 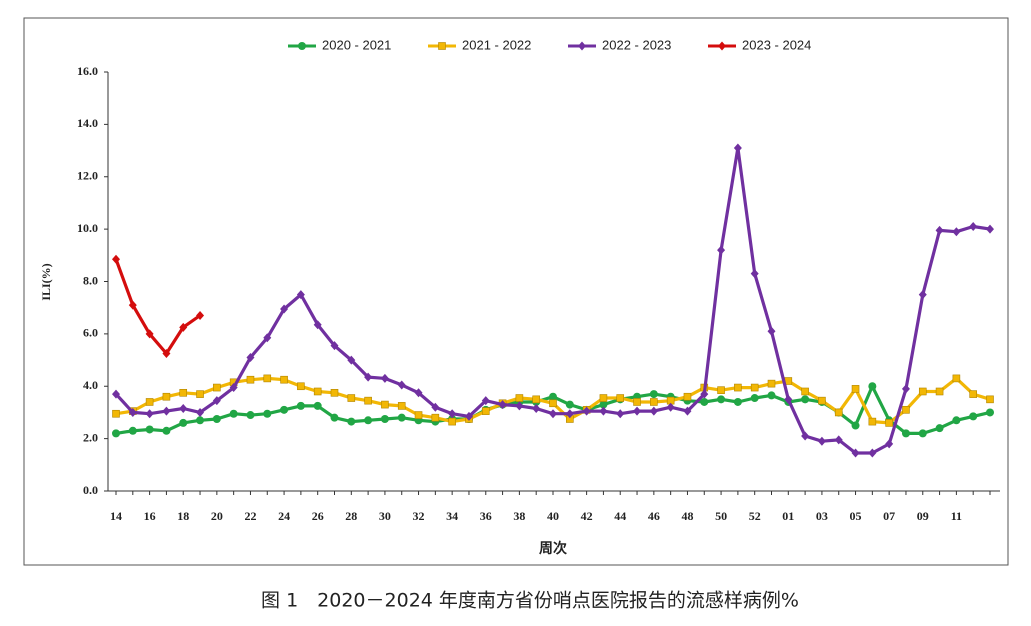 I want to click on x-tick-label: 36, so click(x=486, y=516).